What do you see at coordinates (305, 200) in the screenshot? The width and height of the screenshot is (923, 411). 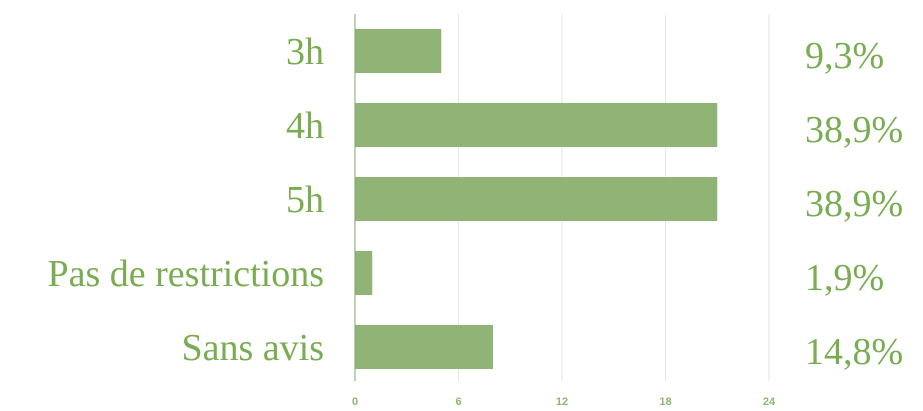 I see `category-label: 5h` at bounding box center [305, 200].